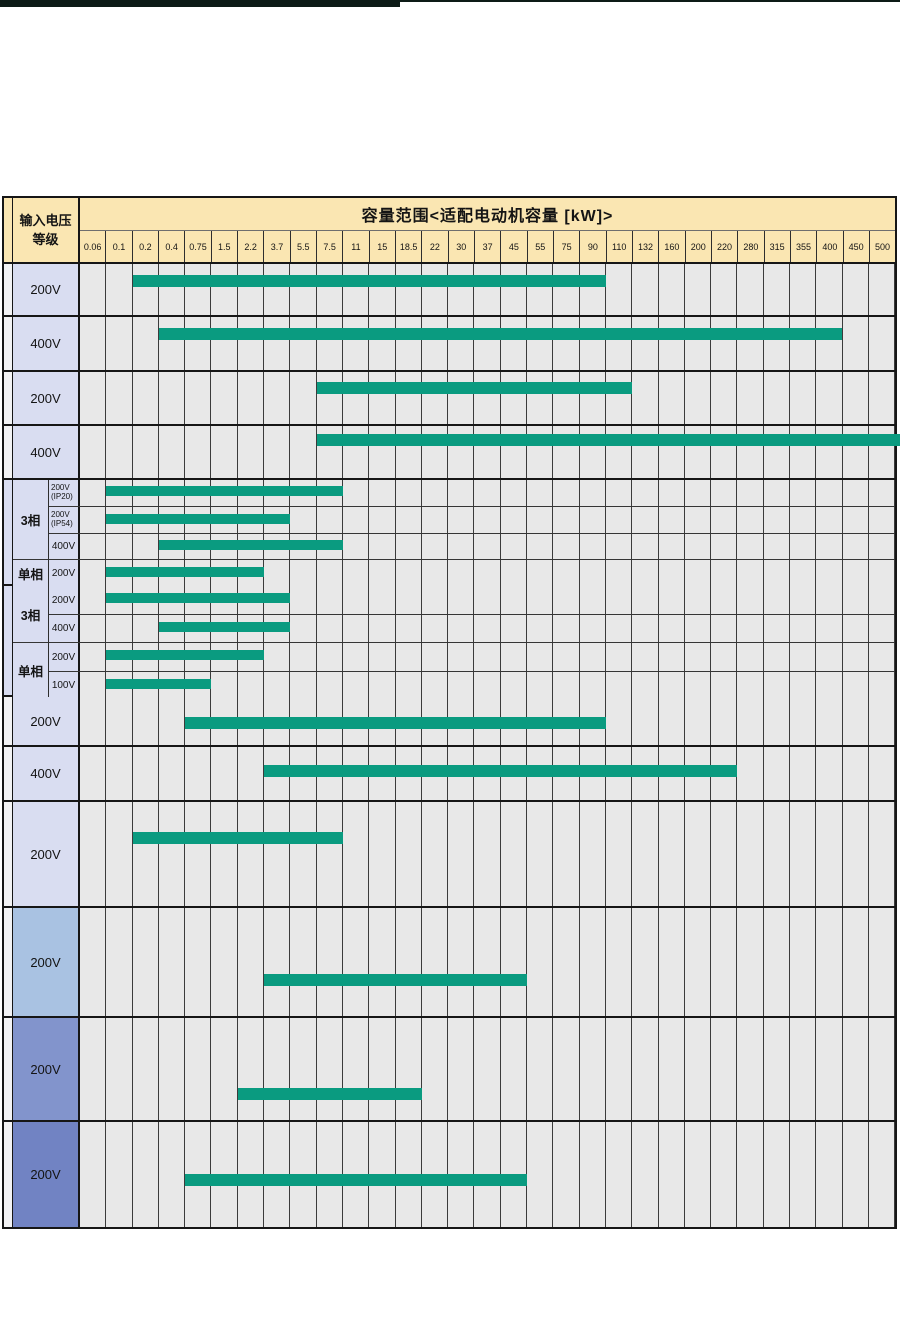 The width and height of the screenshot is (900, 1344). Describe the element at coordinates (8, 773) in the screenshot. I see `row-gutter-cell` at that location.